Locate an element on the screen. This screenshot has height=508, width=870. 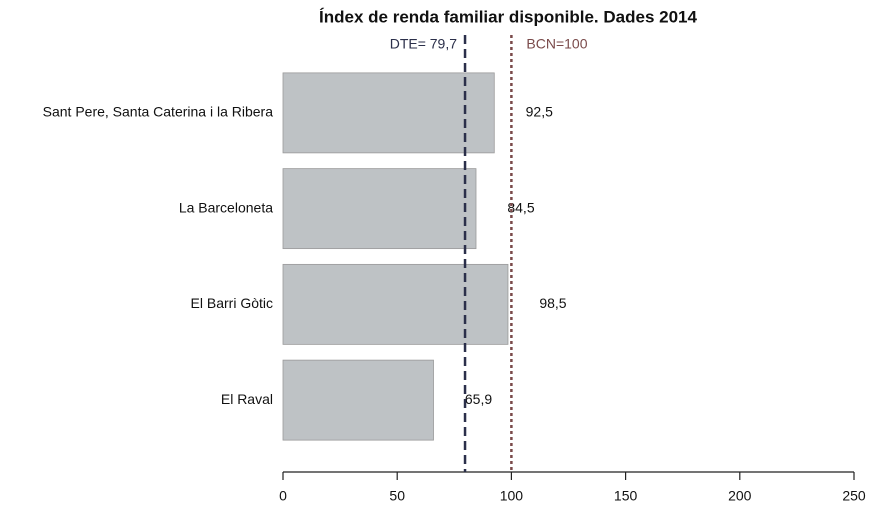
x-tick-label: 250 is located at coordinates (854, 496).